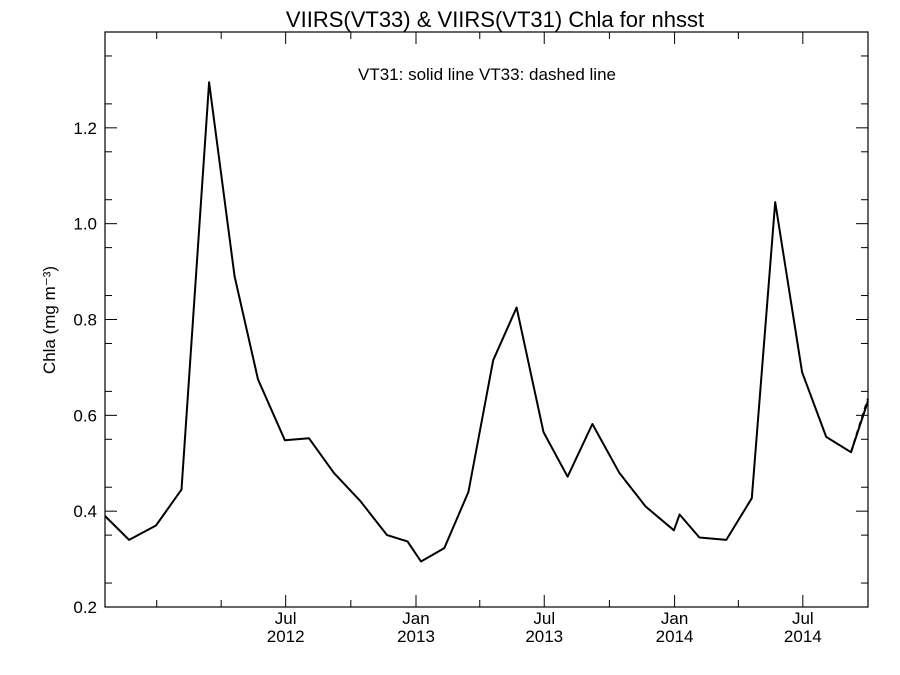 This screenshot has width=900, height=675. I want to click on y-tick-label: 0.8, so click(85, 320).